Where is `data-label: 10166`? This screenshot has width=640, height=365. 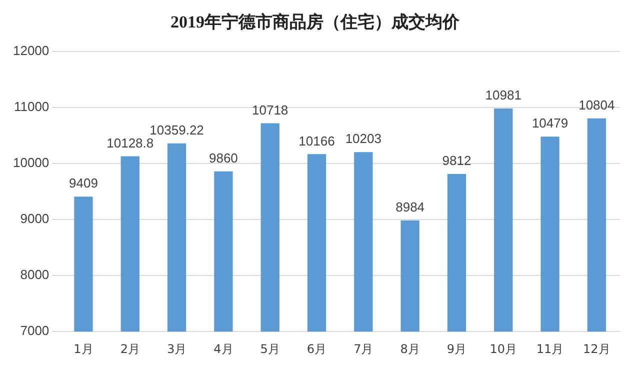
data-label: 10166 is located at coordinates (316, 140).